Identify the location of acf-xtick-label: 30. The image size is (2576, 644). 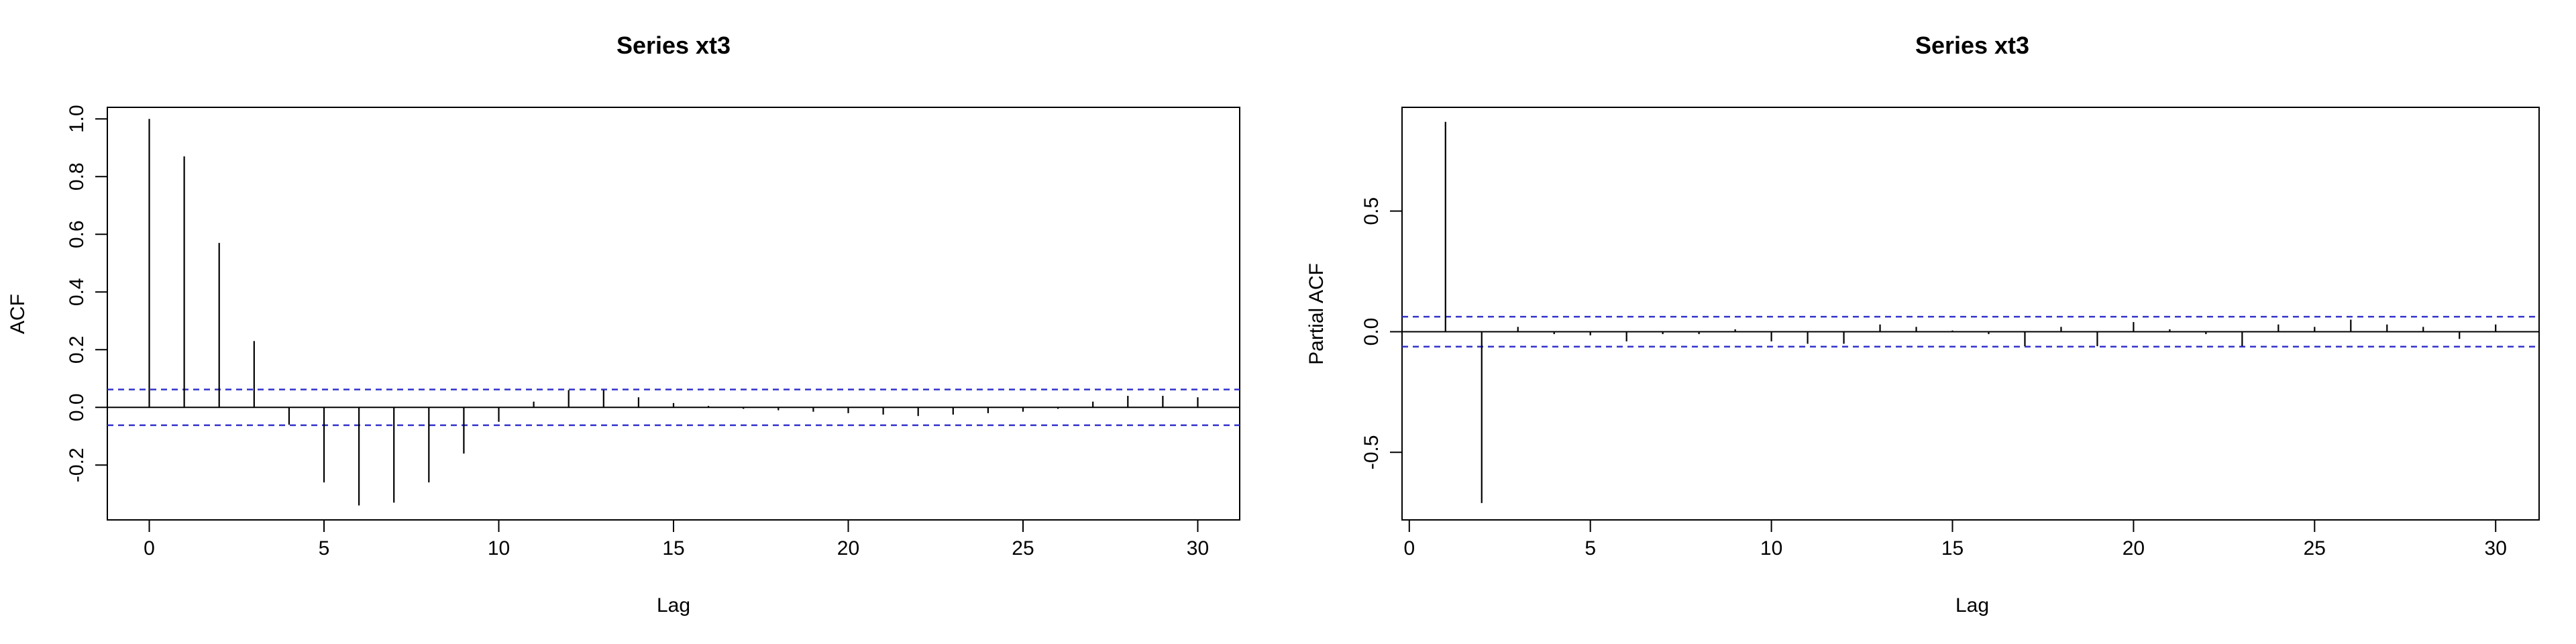
(1198, 548).